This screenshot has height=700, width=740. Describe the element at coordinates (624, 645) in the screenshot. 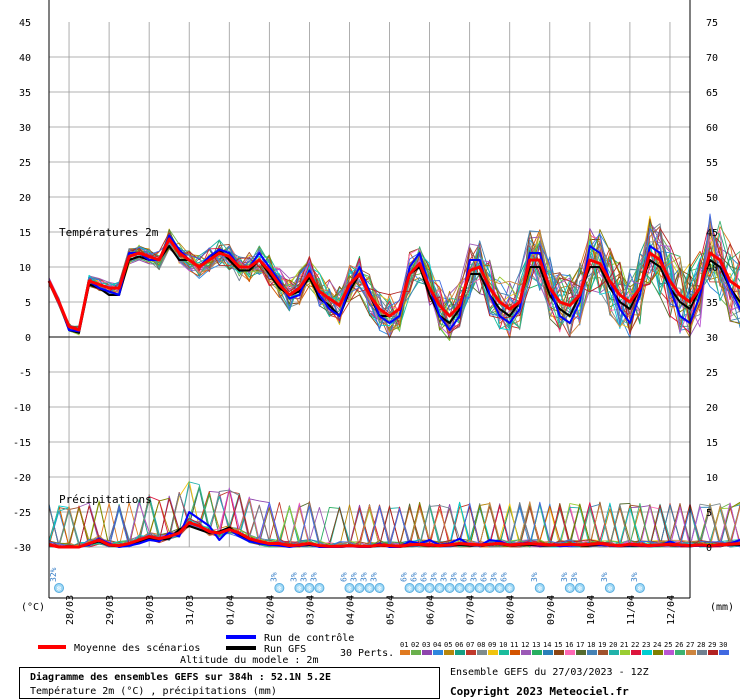

I see `perturbation-number: 21` at that location.